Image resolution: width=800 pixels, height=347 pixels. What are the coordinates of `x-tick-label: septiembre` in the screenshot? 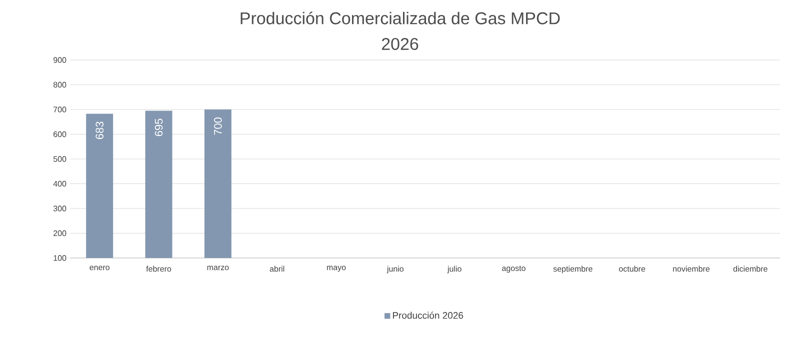 It's located at (572, 270).